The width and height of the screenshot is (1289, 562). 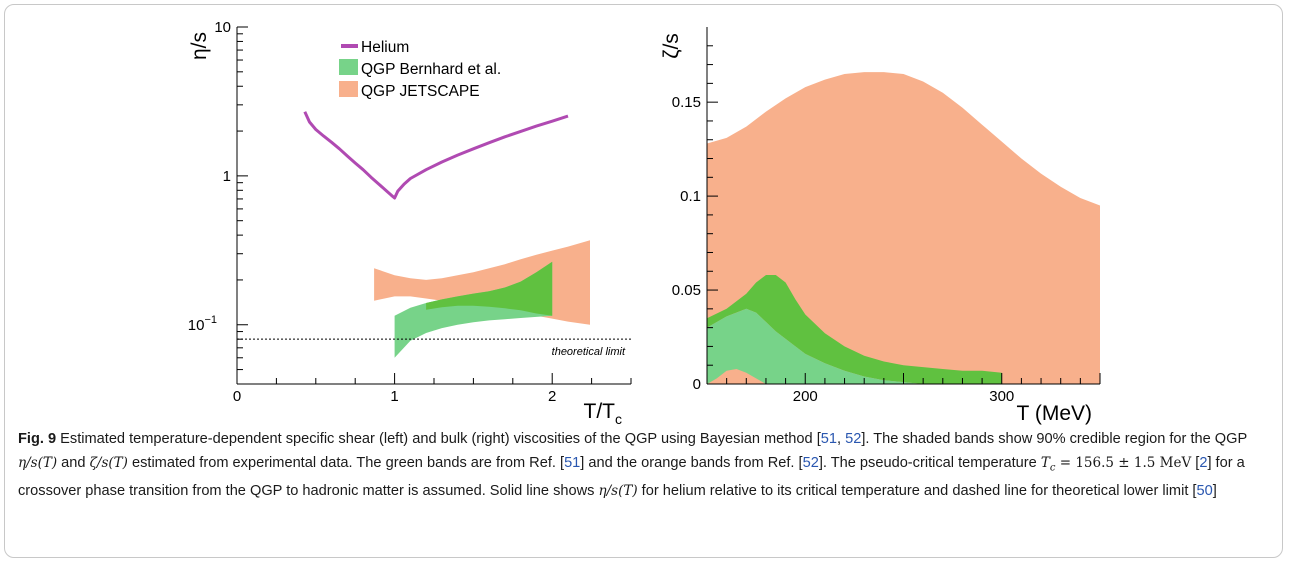 I want to click on caption-text: [, so click(x=1195, y=462).